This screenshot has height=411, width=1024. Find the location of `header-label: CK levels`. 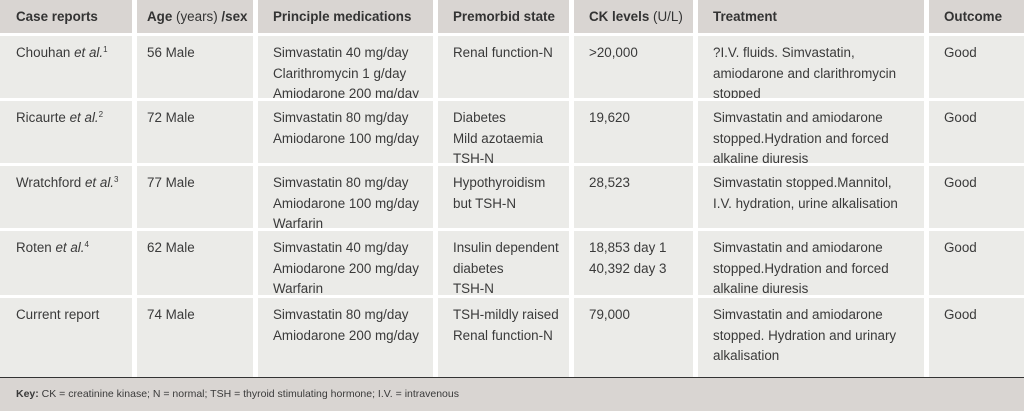

header-label: CK levels is located at coordinates (619, 16).